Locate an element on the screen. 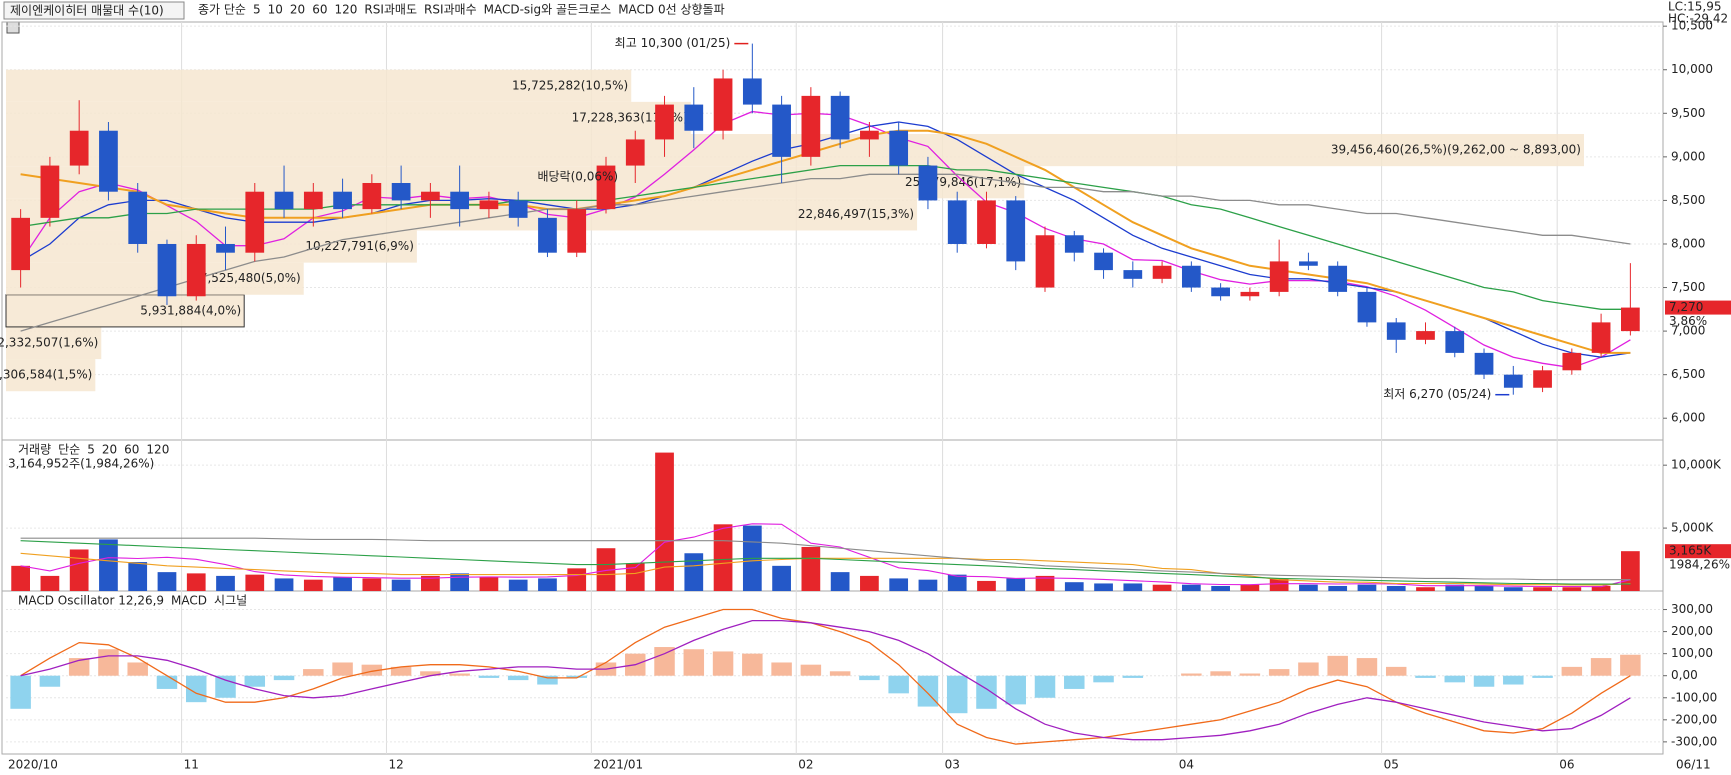  x-tick-label: 05 is located at coordinates (1391, 765).